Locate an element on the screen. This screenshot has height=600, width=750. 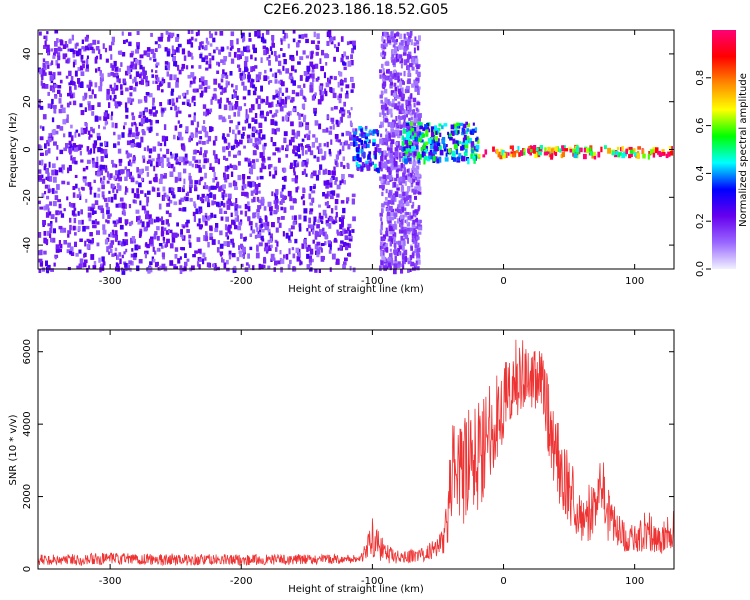
snr-x-tick-label: -200 is located at coordinates (241, 581).